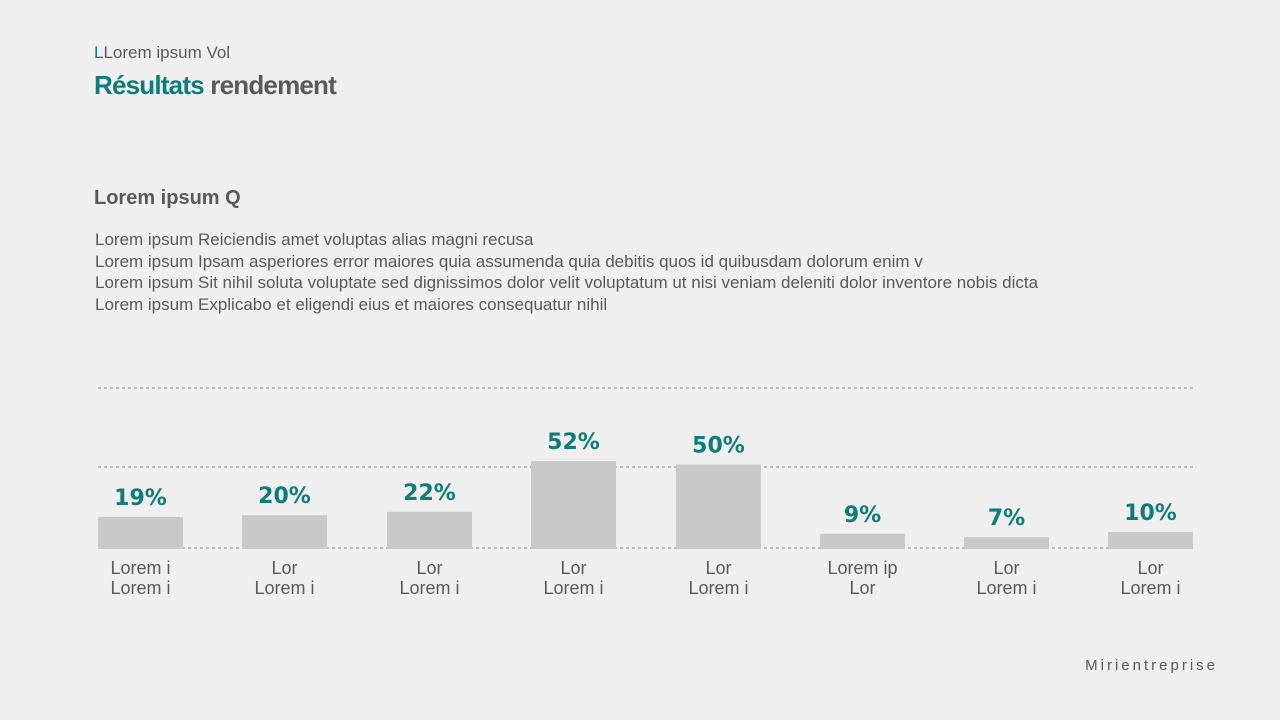 The height and width of the screenshot is (720, 1280). What do you see at coordinates (1151, 665) in the screenshot?
I see `footer-brand: Mirientreprise` at bounding box center [1151, 665].